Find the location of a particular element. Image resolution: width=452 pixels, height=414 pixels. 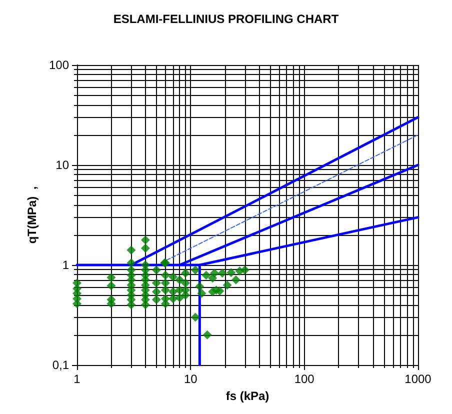

x-tick-label: 1 is located at coordinates (77, 379).